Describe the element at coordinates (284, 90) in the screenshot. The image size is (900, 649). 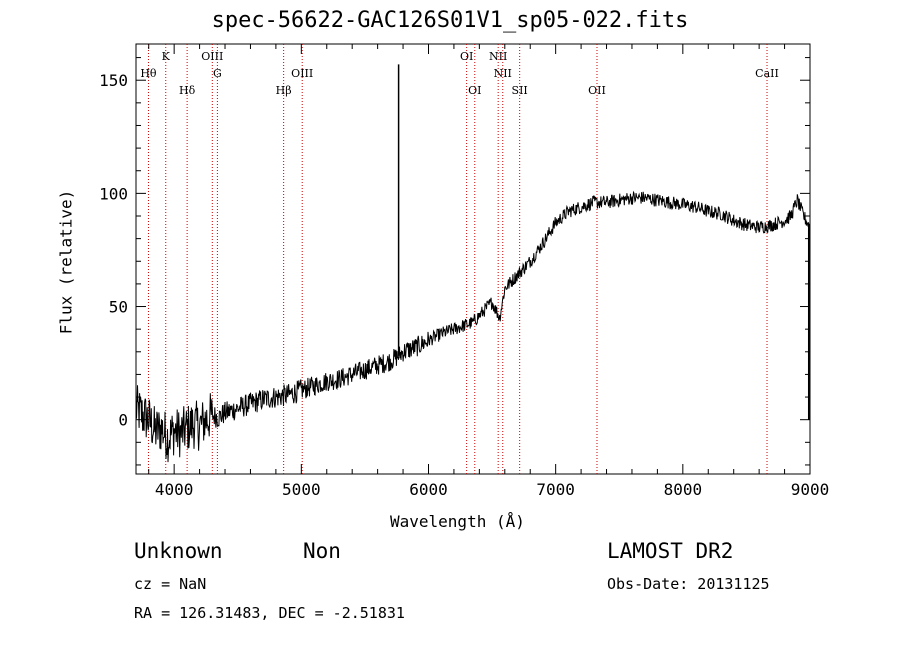
I see `spectral-line-label: Hβ` at that location.